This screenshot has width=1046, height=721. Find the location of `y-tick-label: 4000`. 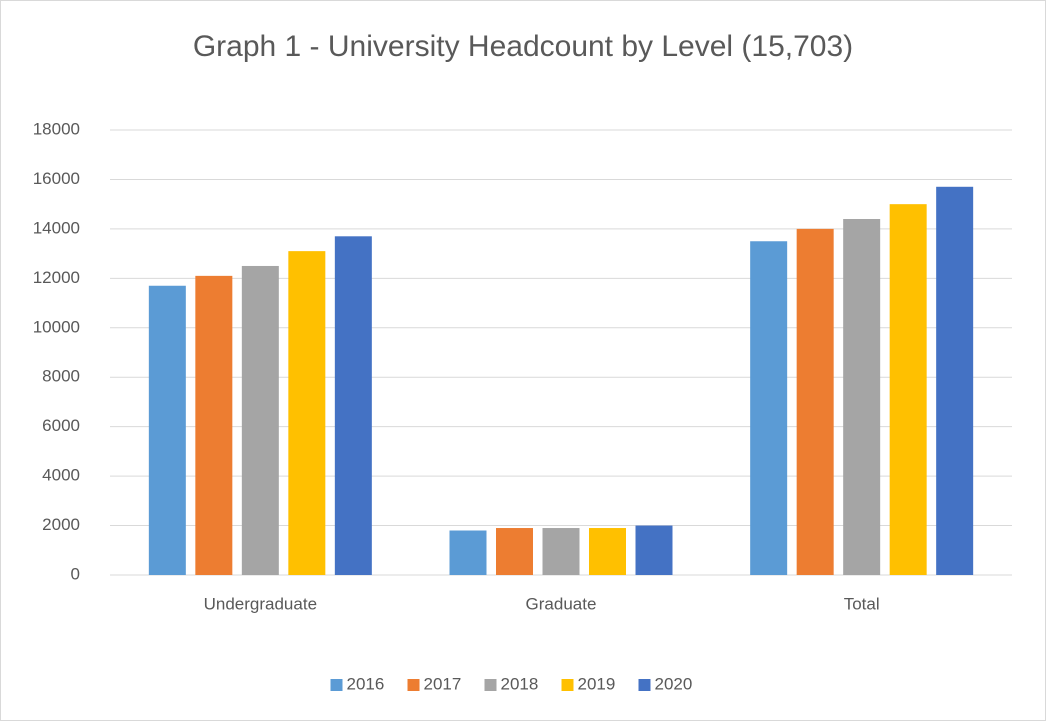

y-tick-label: 4000 is located at coordinates (61, 475).